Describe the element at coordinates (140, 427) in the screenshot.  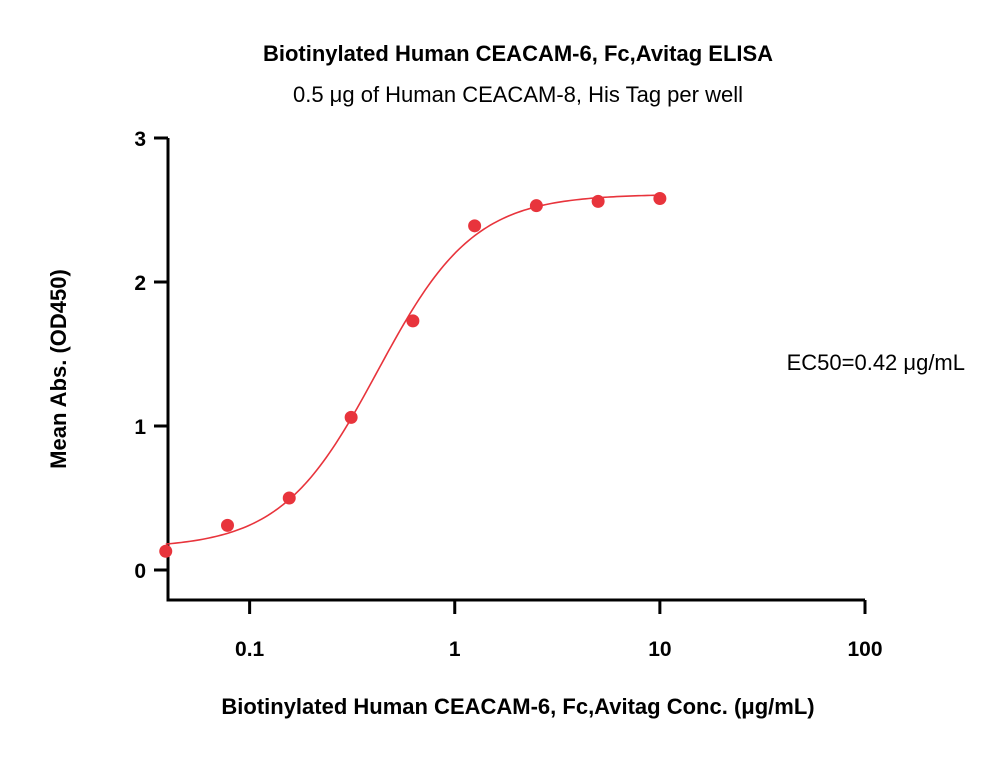
I see `y-tick-label: 1` at that location.